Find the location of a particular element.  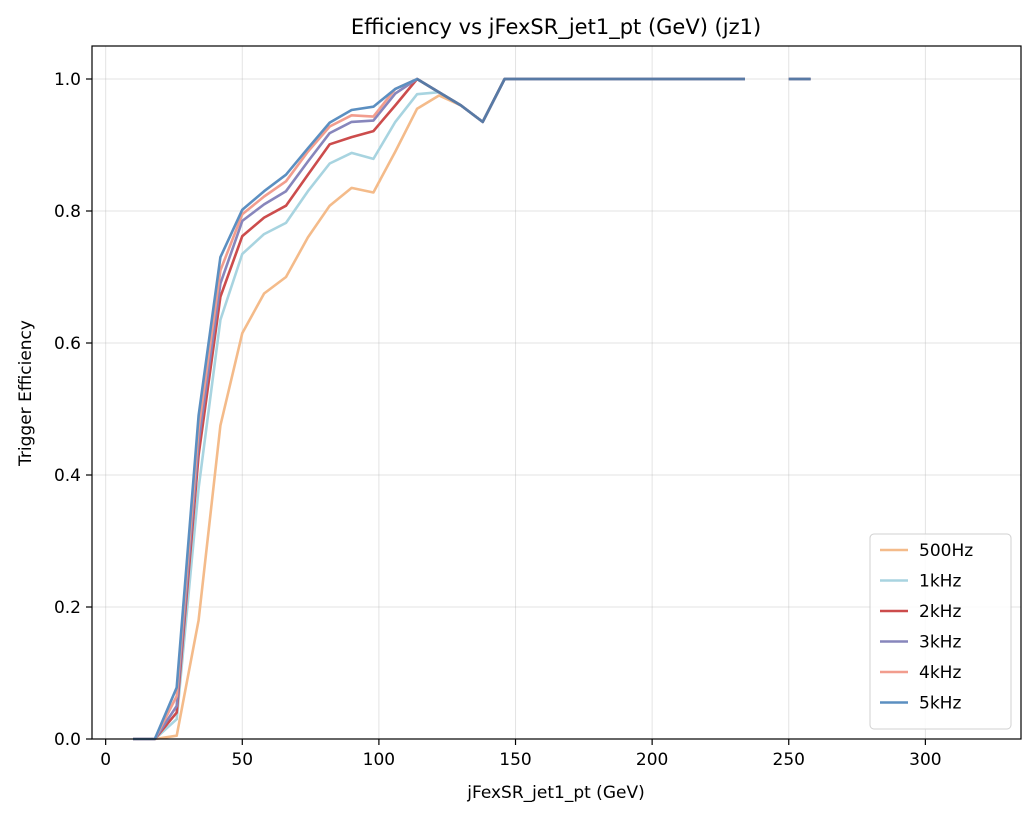

legend-label: 4kHz is located at coordinates (940, 673).